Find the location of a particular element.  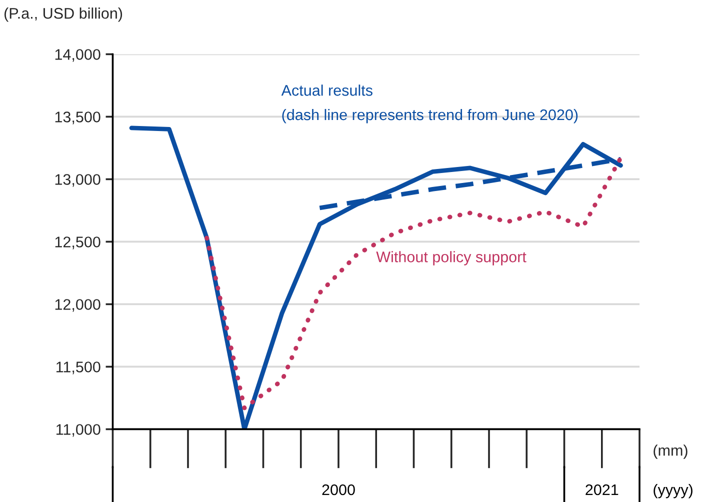

text: Actual results is located at coordinates (326, 90).